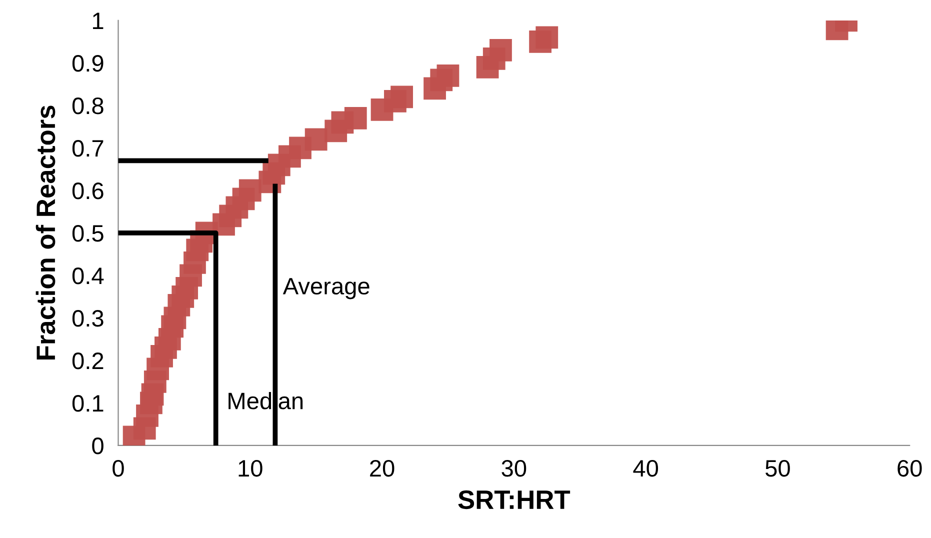 The width and height of the screenshot is (931, 538). I want to click on y-tick-label: 0, so click(98, 446).